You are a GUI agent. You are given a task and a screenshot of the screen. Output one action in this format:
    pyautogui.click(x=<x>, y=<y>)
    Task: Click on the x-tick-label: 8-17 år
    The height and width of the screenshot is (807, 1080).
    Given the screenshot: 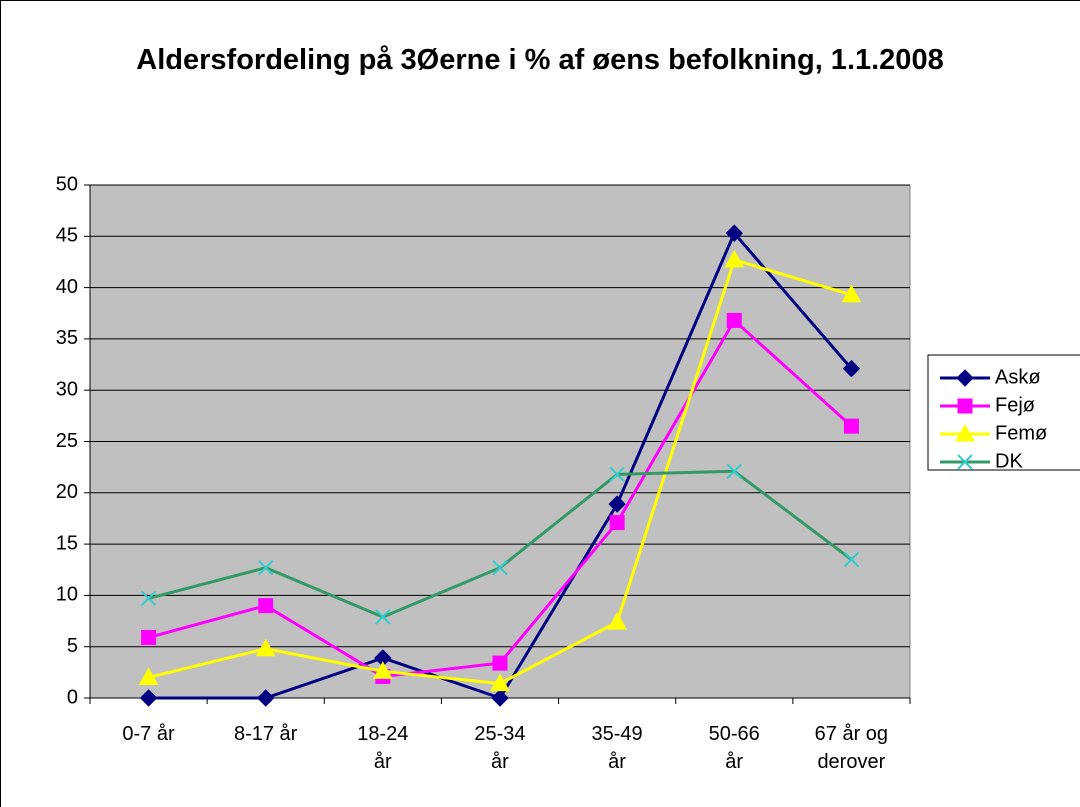 What is the action you would take?
    pyautogui.click(x=265, y=734)
    